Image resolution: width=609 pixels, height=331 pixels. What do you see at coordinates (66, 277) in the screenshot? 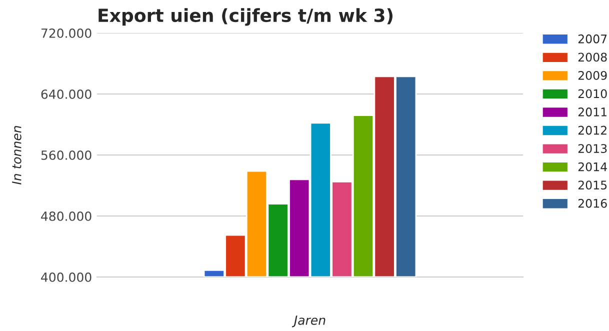
I see `y-tick-label: 400.000` at bounding box center [66, 277].